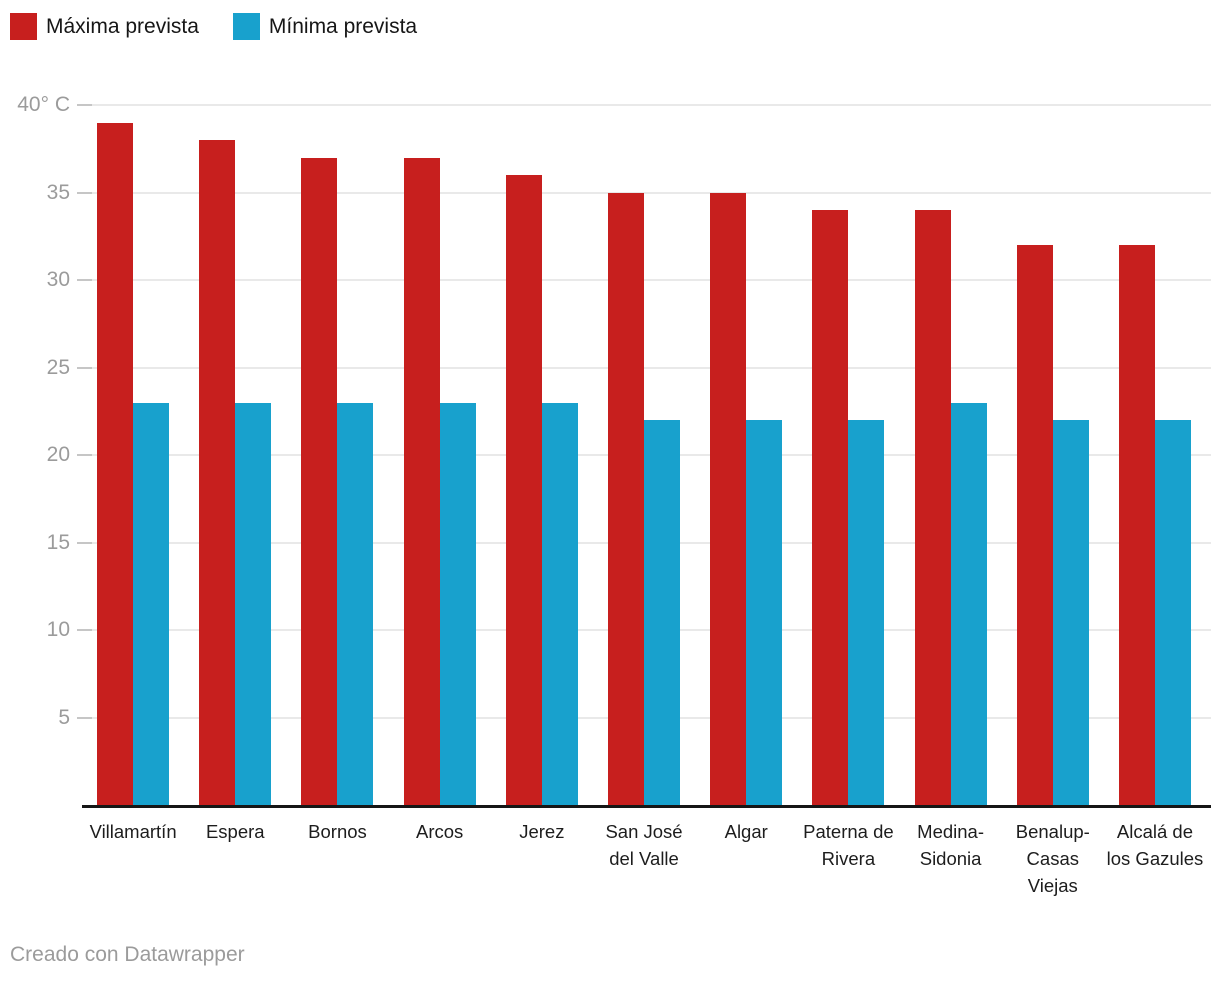  I want to click on y-tick-label-25: 25, so click(58, 367).